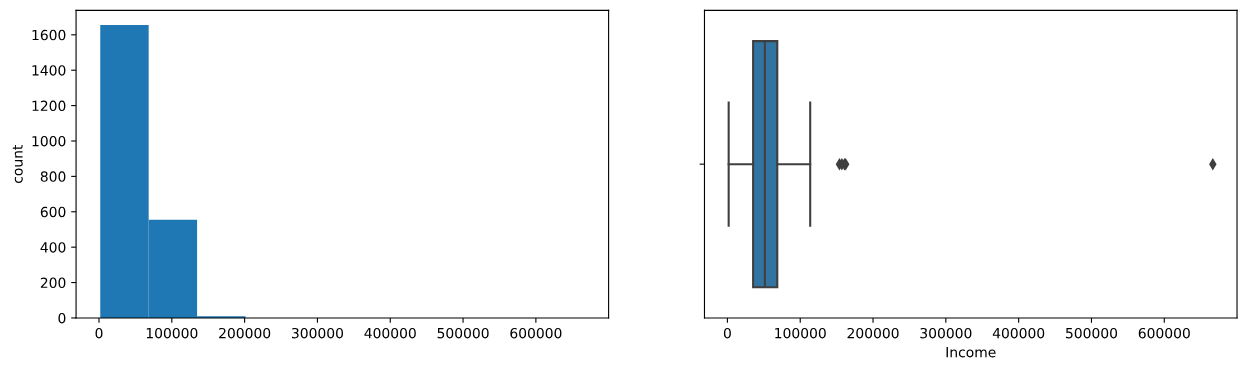 The height and width of the screenshot is (371, 1247). I want to click on y-tick-label: 200, so click(53, 283).